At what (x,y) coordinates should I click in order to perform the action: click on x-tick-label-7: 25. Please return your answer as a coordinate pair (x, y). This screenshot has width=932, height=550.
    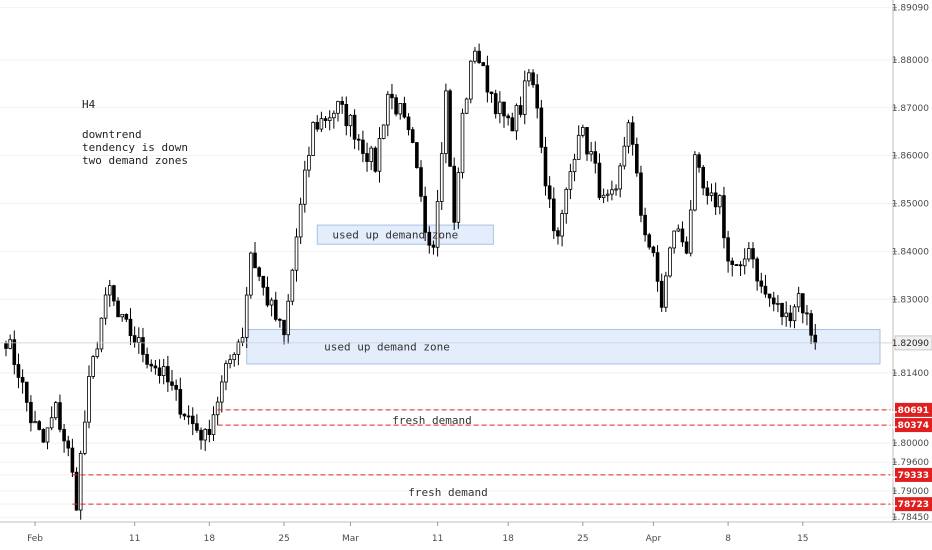
    Looking at the image, I should click on (582, 539).